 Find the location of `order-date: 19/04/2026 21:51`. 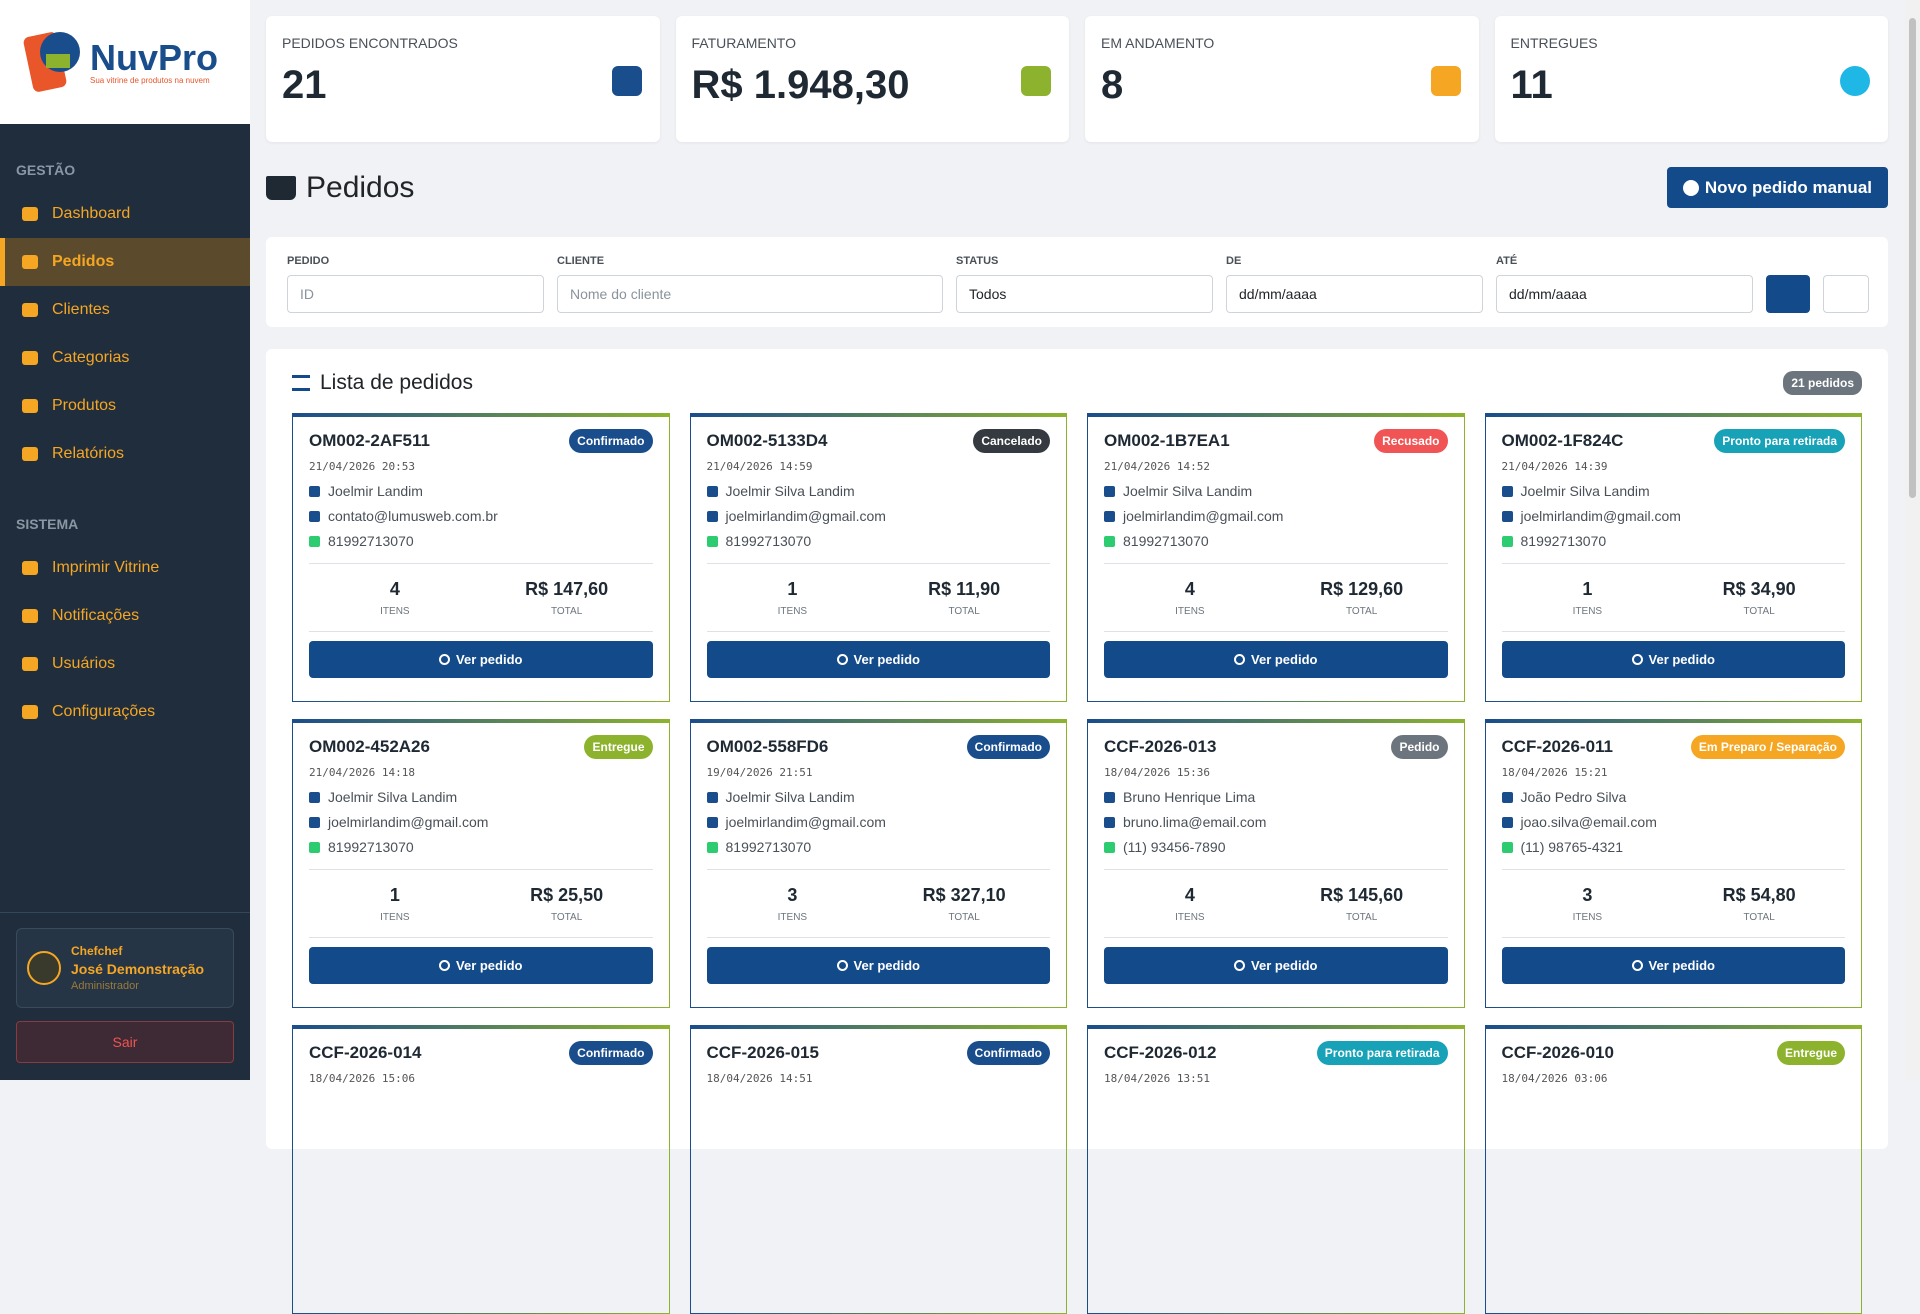

order-date: 19/04/2026 21:51 is located at coordinates (759, 772).